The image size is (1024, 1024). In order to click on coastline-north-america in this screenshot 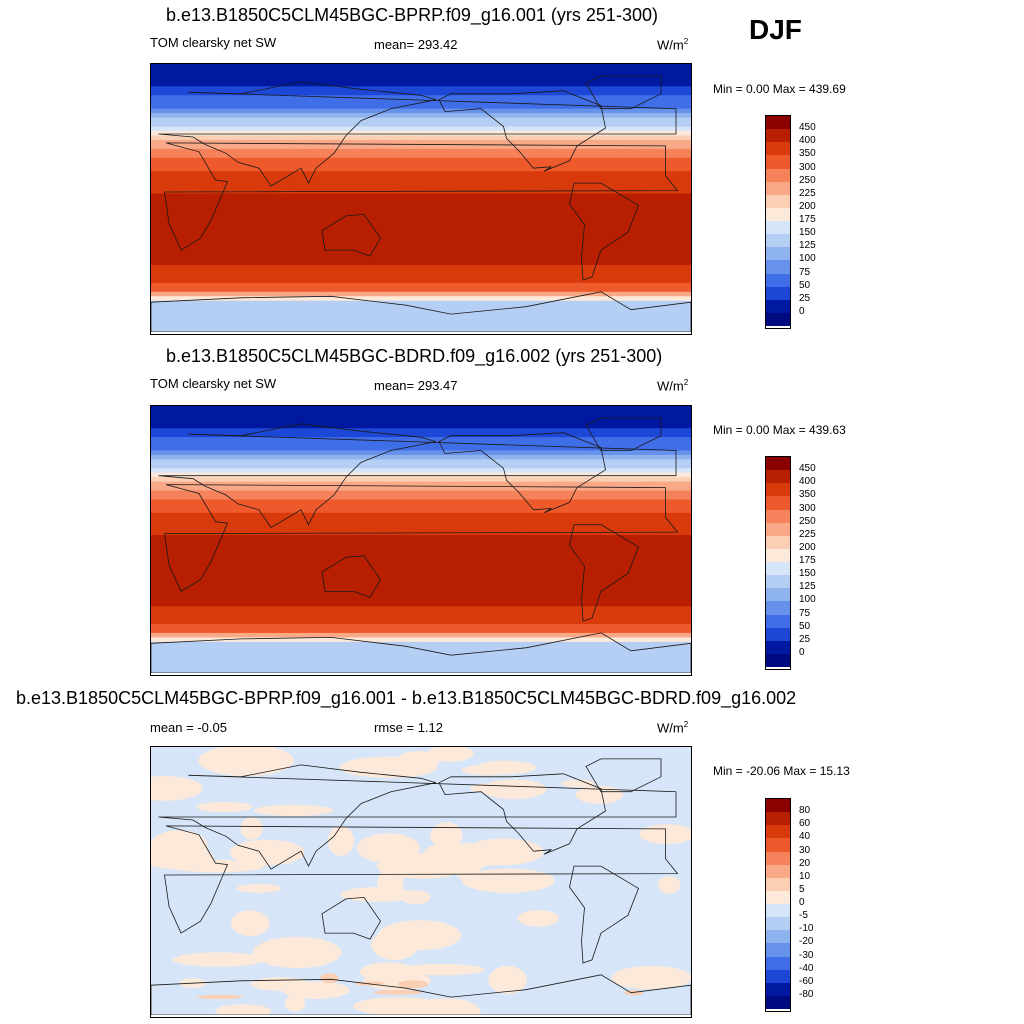, I will do `click(522, 814)`.